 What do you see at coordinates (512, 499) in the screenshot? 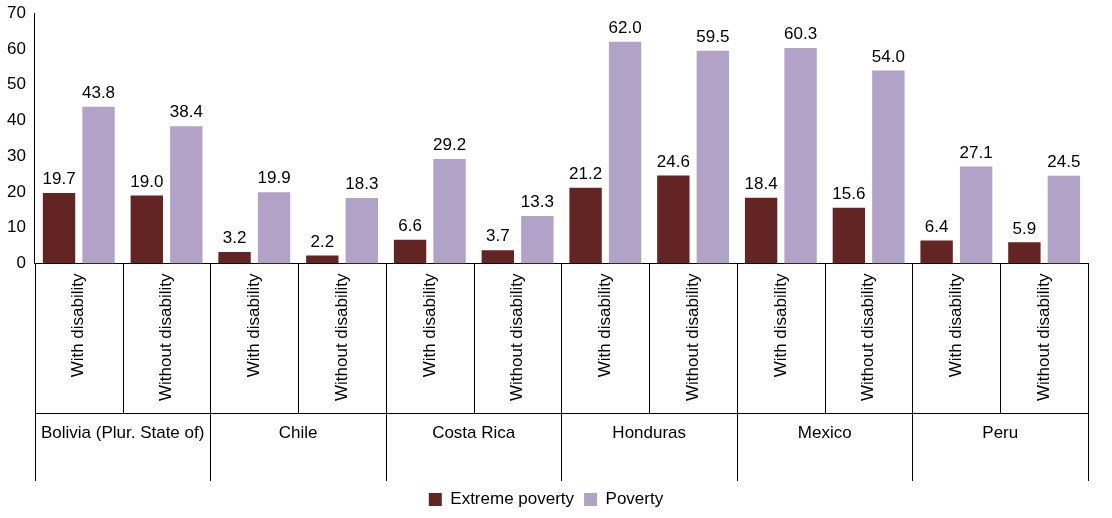
I see `legend-label: Extreme poverty` at bounding box center [512, 499].